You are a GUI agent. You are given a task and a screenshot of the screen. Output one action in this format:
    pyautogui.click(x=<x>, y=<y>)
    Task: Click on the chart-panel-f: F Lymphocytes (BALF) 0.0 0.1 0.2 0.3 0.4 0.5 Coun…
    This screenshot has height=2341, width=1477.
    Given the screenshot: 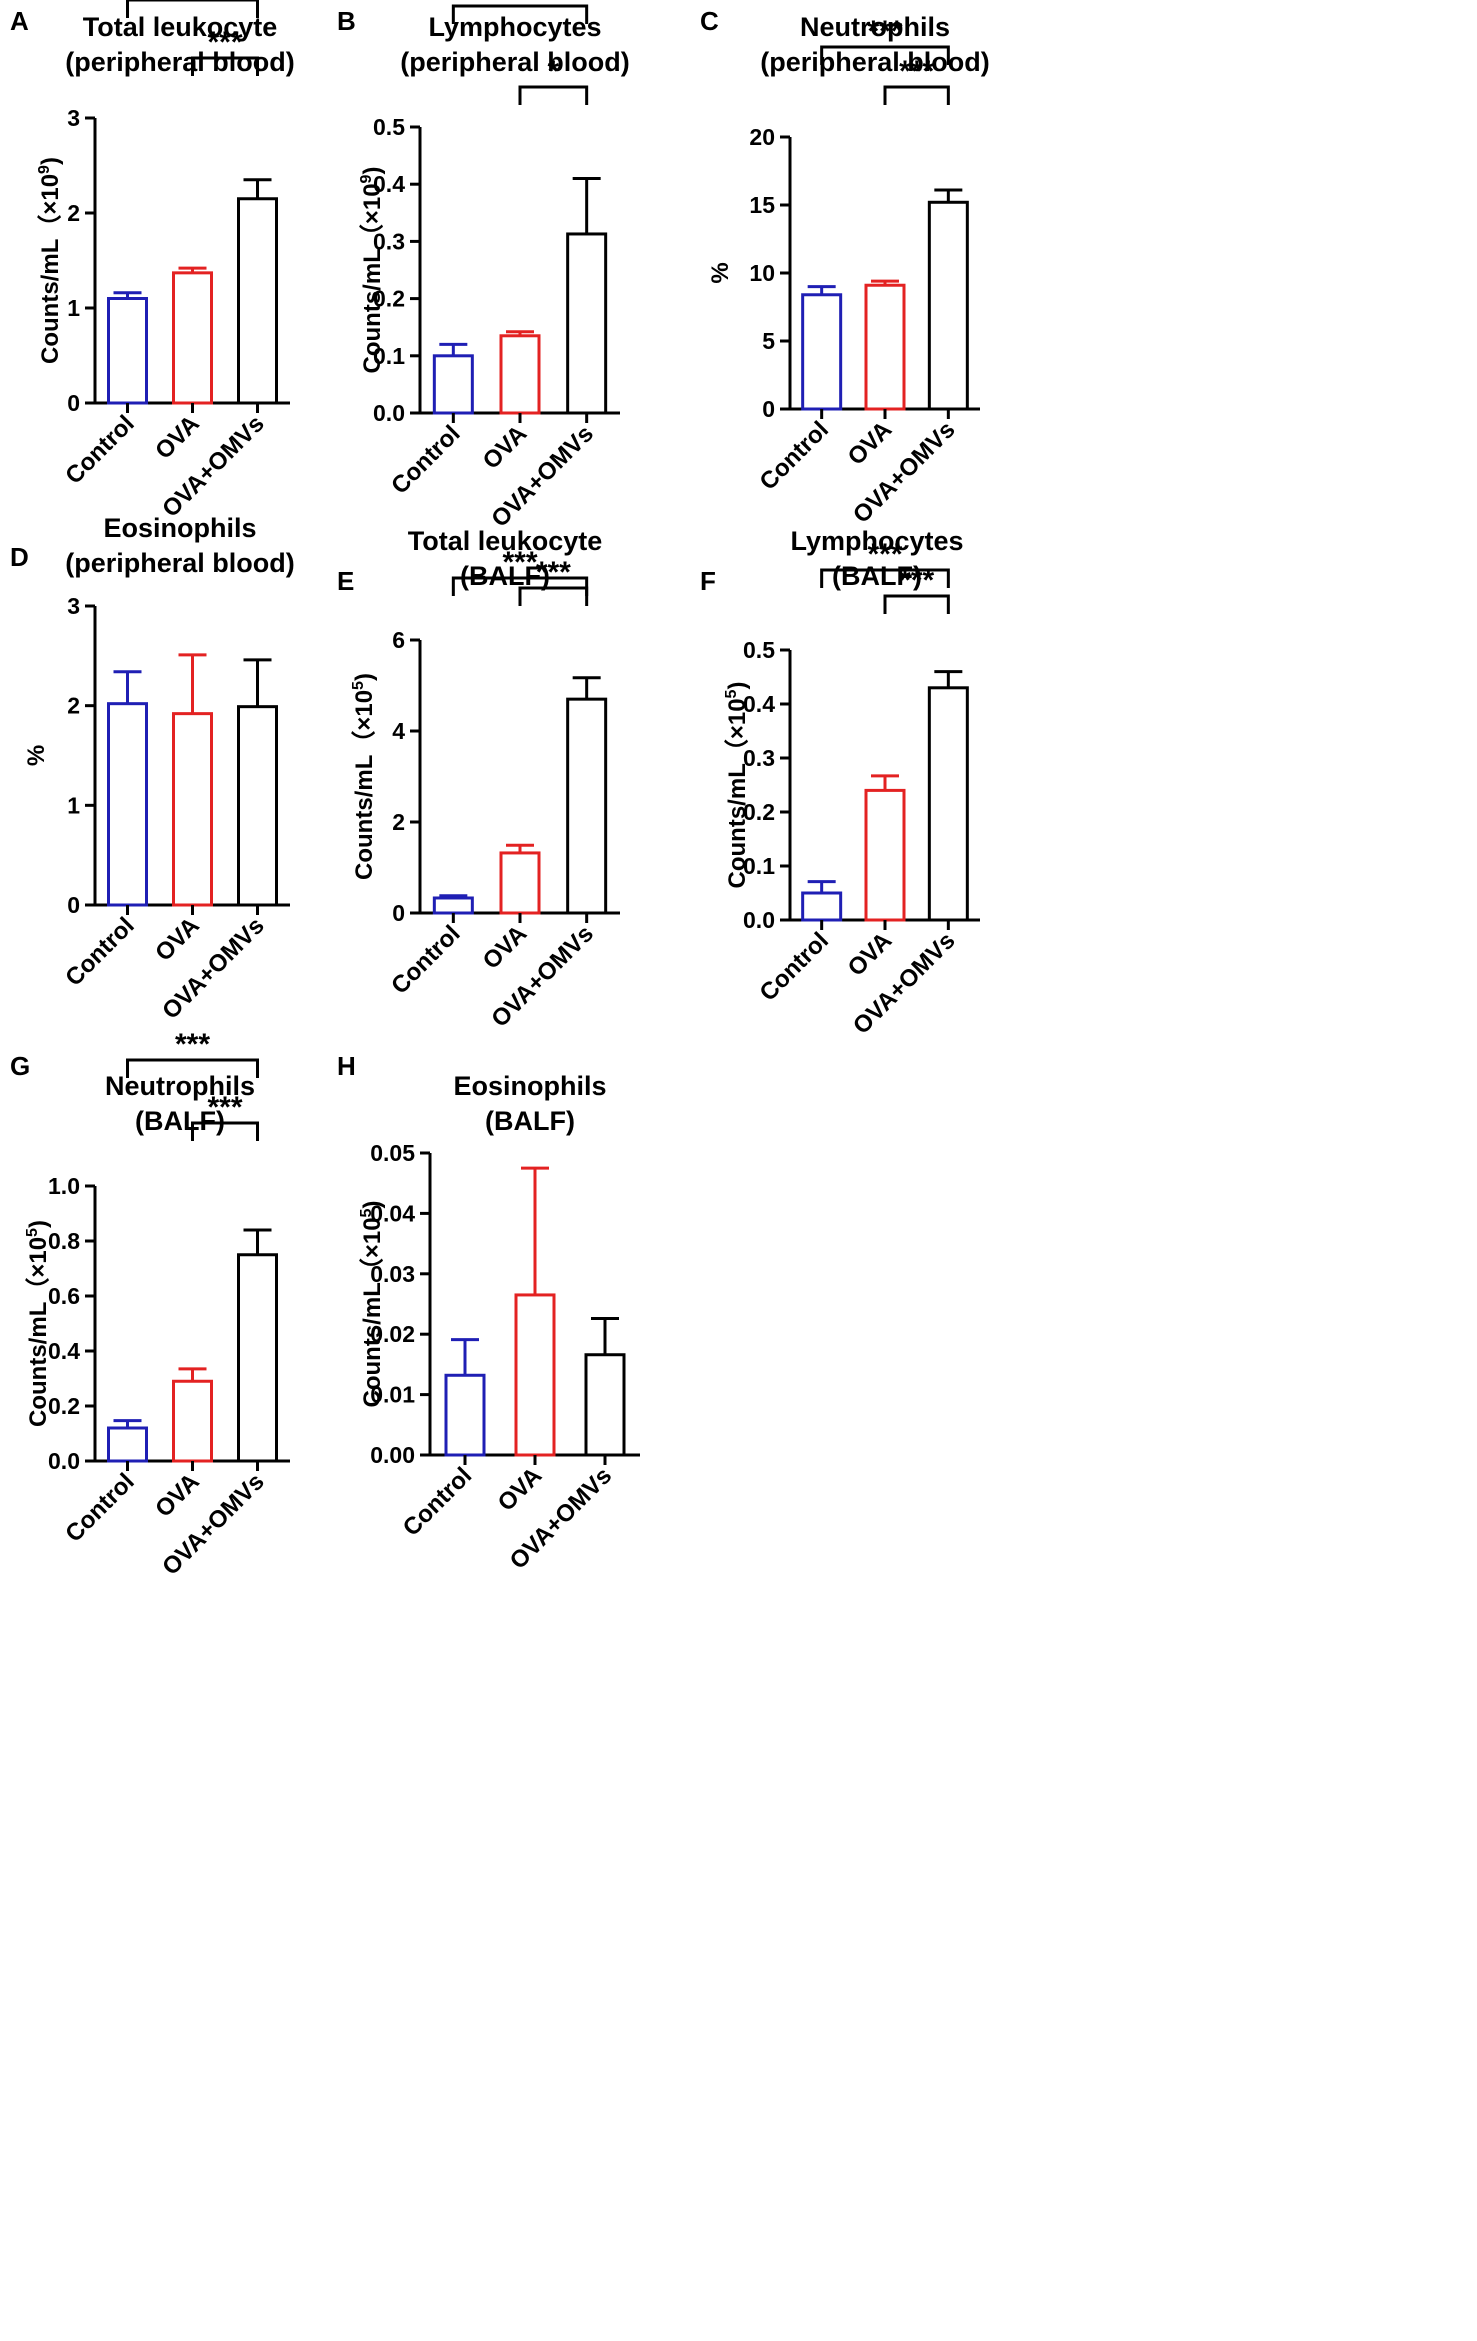 What is the action you would take?
    pyautogui.click(x=840, y=783)
    